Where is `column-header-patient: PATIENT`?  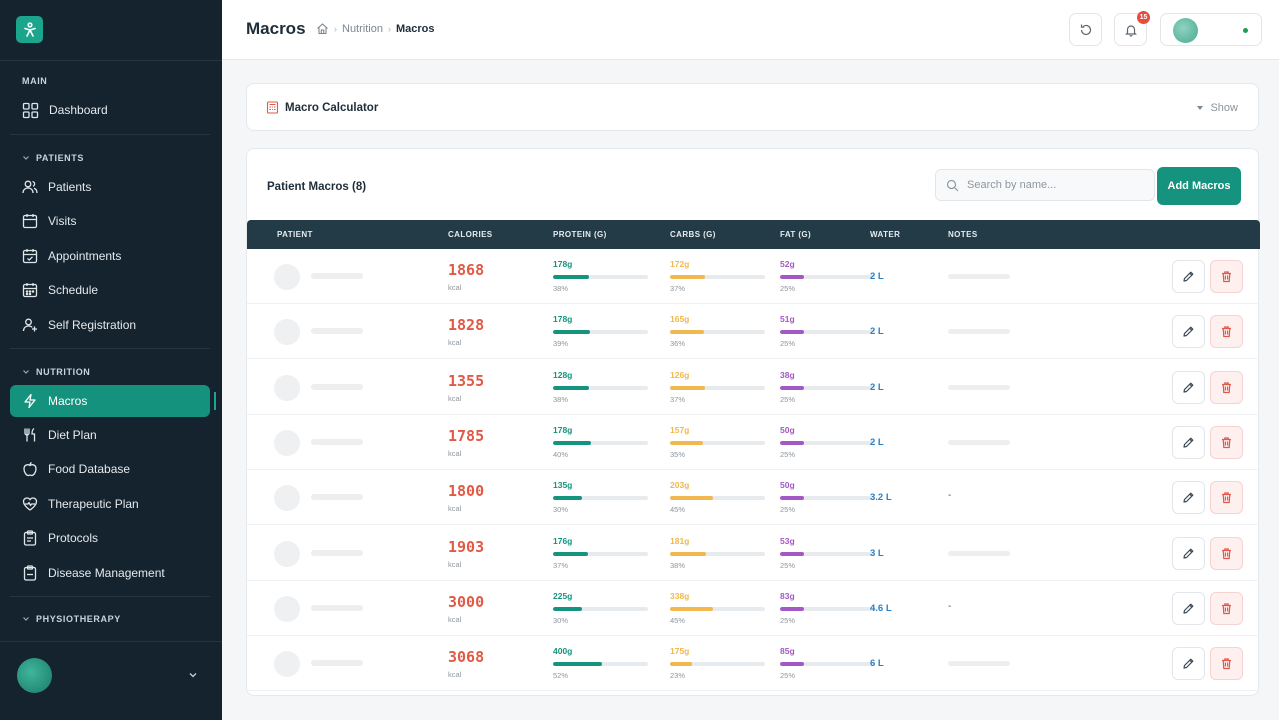 column-header-patient: PATIENT is located at coordinates (295, 234).